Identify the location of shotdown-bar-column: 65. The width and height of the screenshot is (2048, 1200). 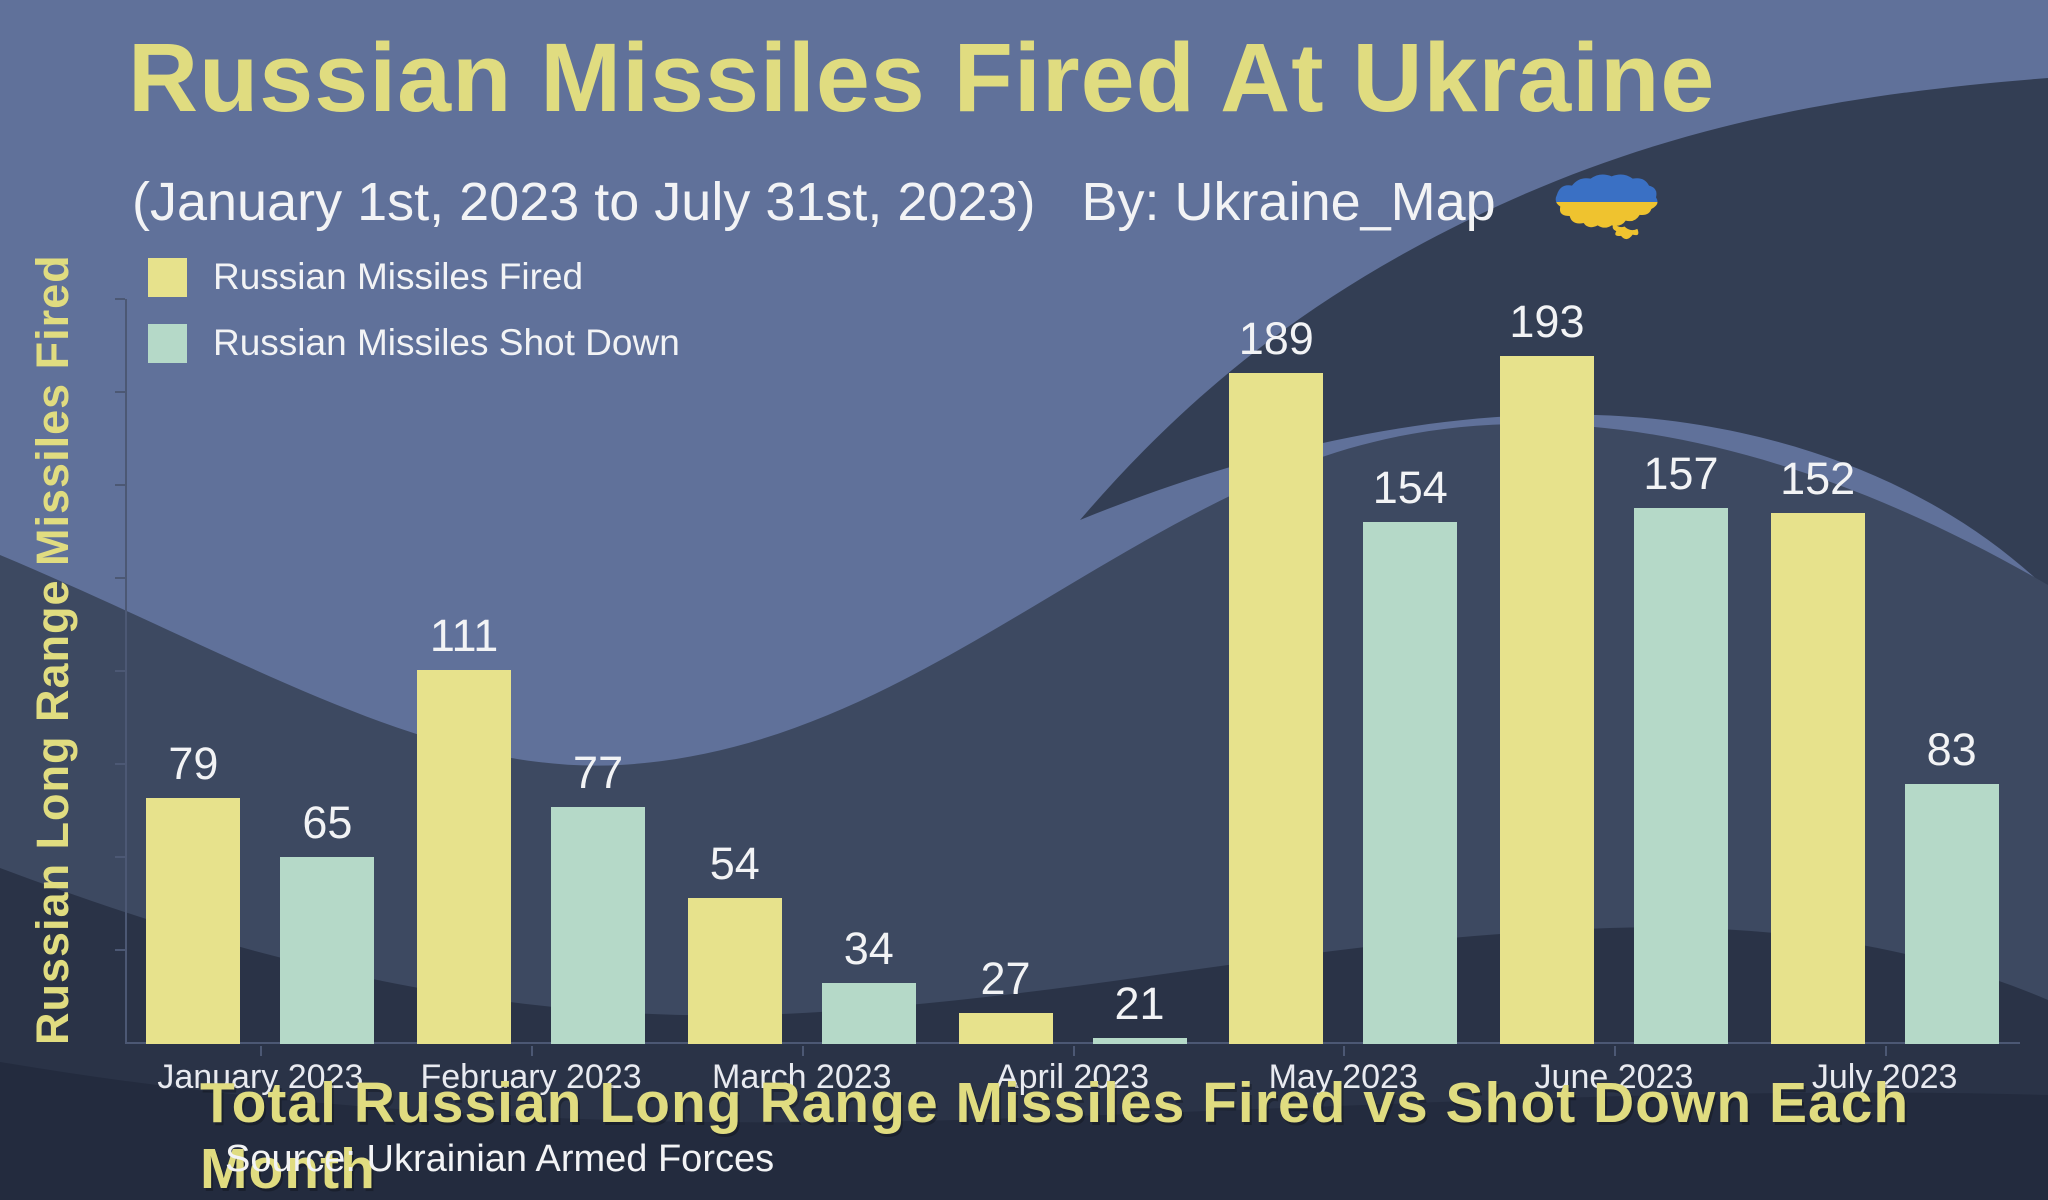
(327, 920).